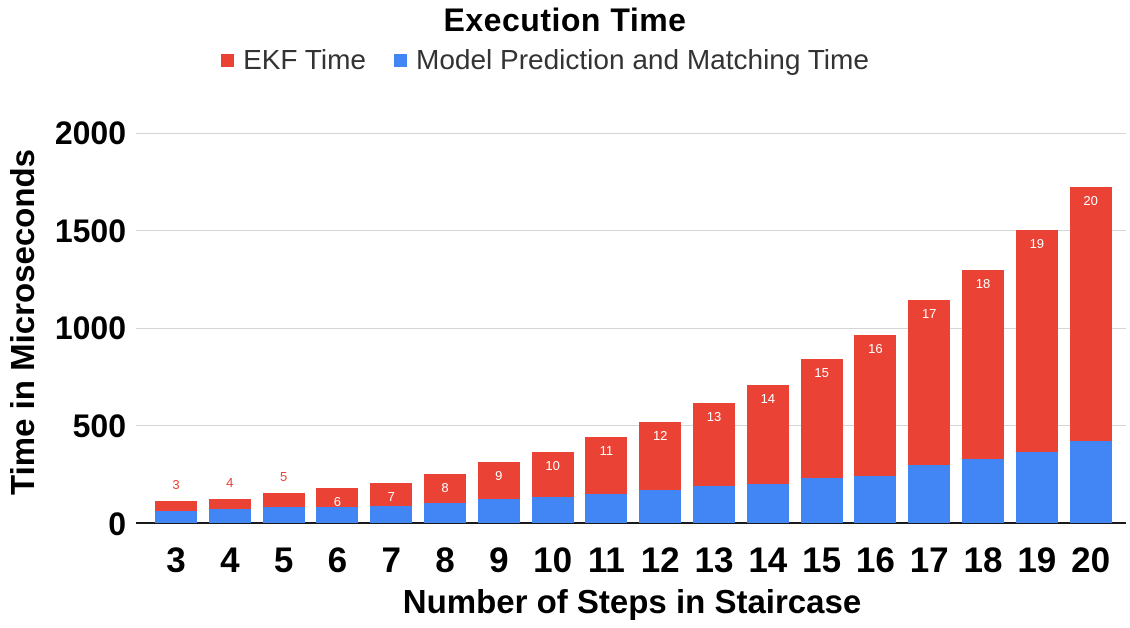  I want to click on legend-label-ekf: EKF Time, so click(304, 59).